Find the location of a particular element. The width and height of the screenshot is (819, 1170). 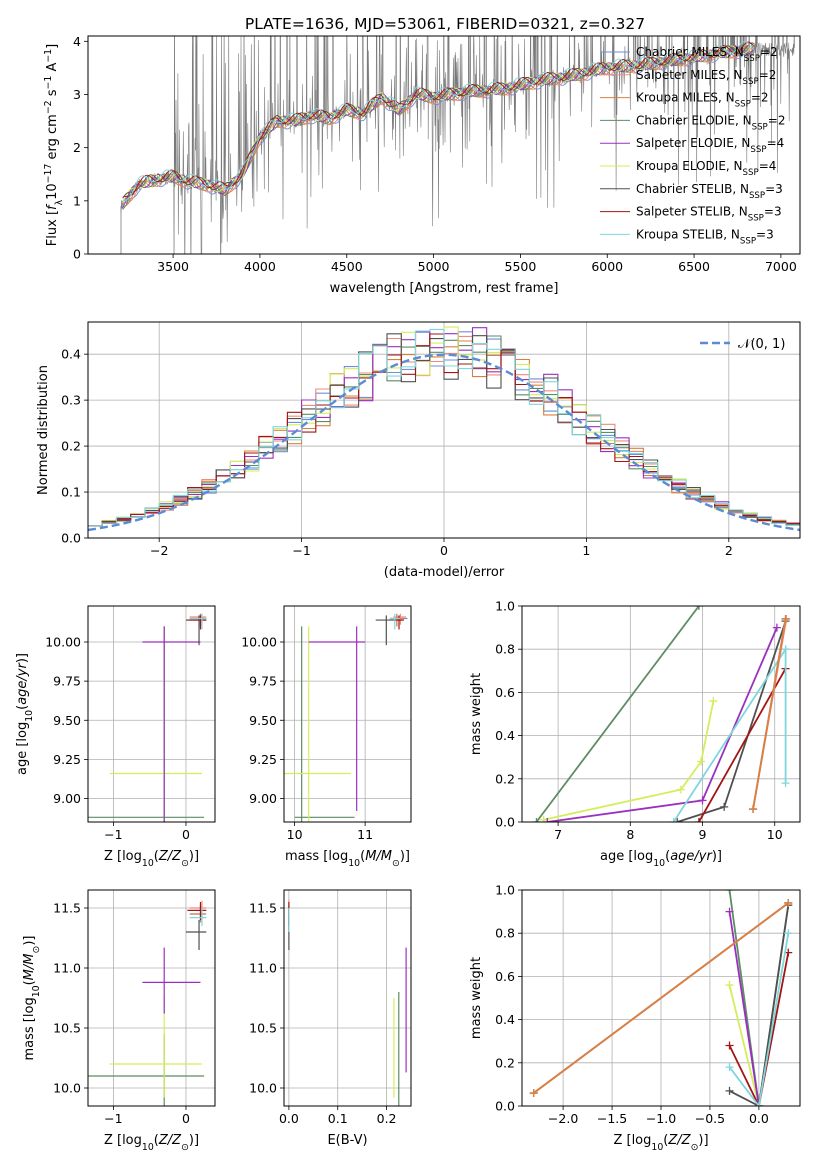

spectrum-ytick-label: 2 is located at coordinates (77, 147).